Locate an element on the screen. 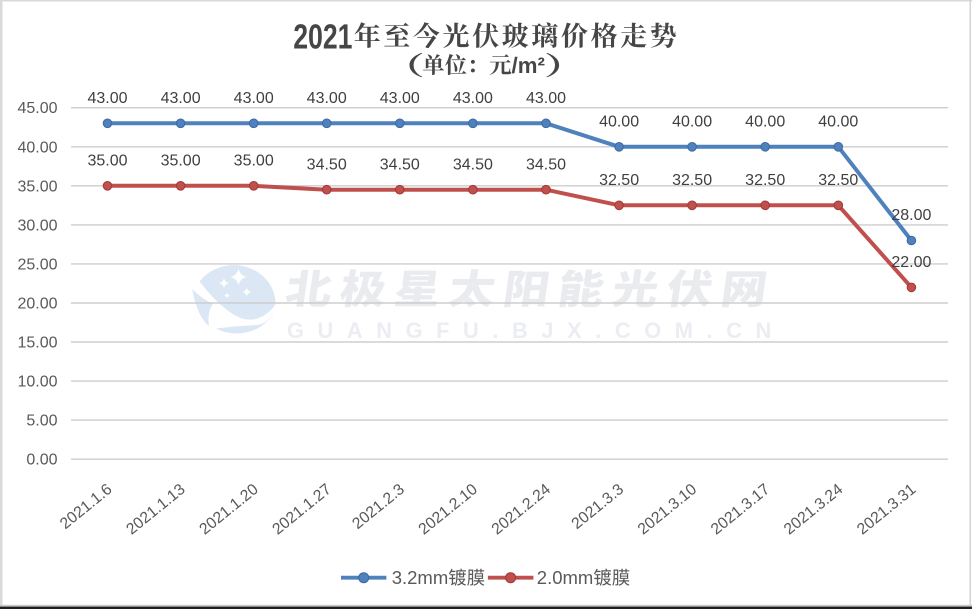 Image resolution: width=972 pixels, height=609 pixels. svg-text: 10.00 is located at coordinates (37, 382).